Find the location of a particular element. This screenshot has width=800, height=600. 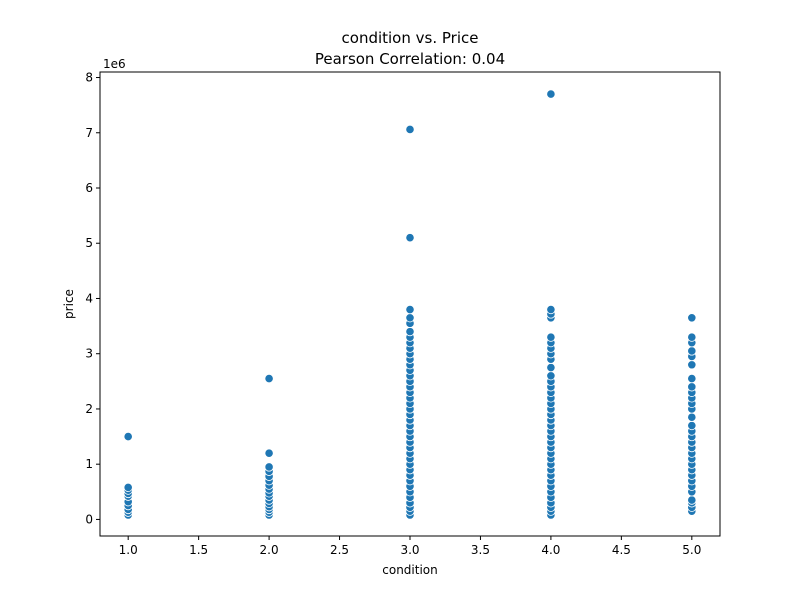

x-tick-label: 3.5 is located at coordinates (480, 550).